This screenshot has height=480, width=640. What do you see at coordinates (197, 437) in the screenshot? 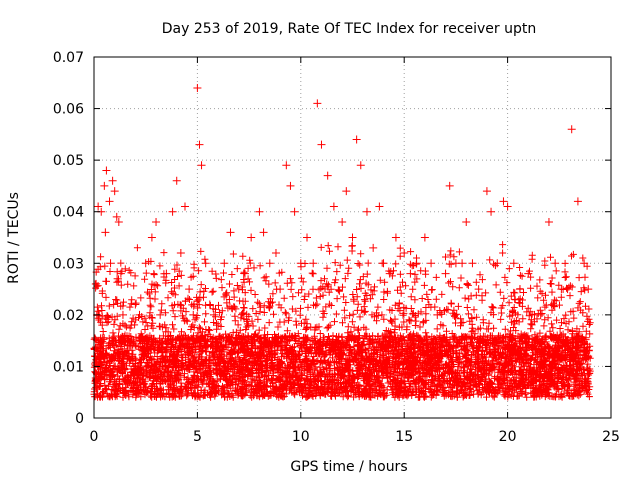
I see `x-tick-label: 5` at bounding box center [197, 437].